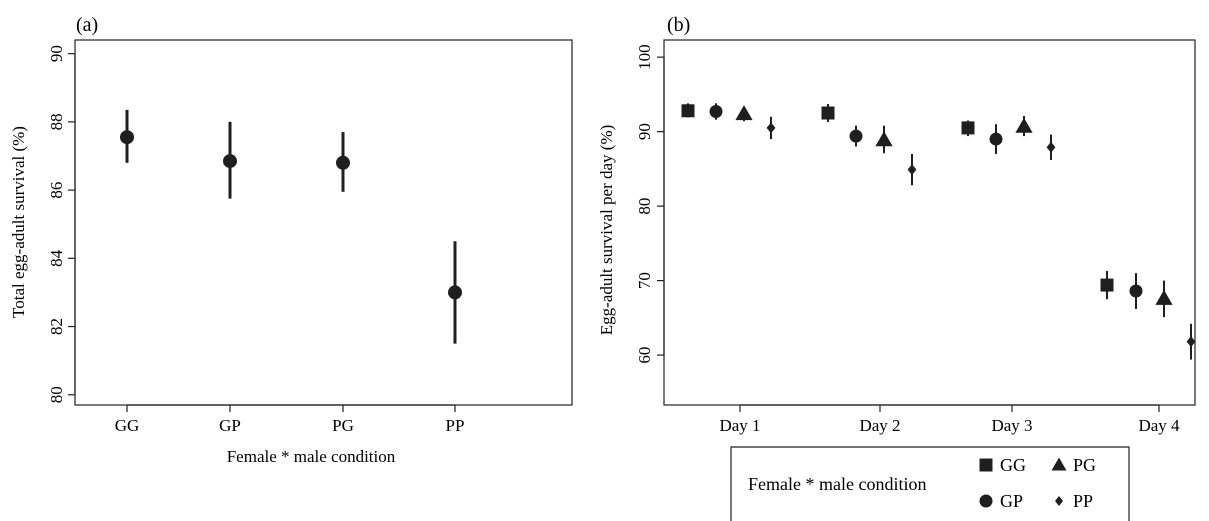 The image size is (1209, 521). What do you see at coordinates (879, 425) in the screenshot?
I see `x-tick-label: Day 2` at bounding box center [879, 425].